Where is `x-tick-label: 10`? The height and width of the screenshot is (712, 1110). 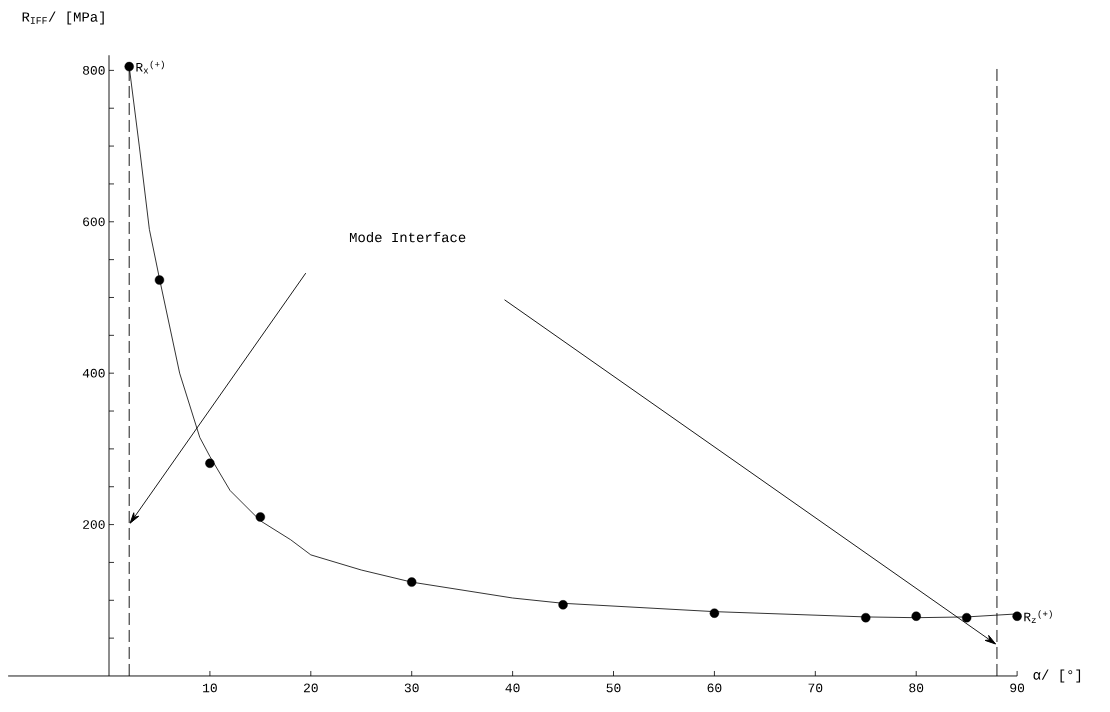
x-tick-label: 10 is located at coordinates (210, 688).